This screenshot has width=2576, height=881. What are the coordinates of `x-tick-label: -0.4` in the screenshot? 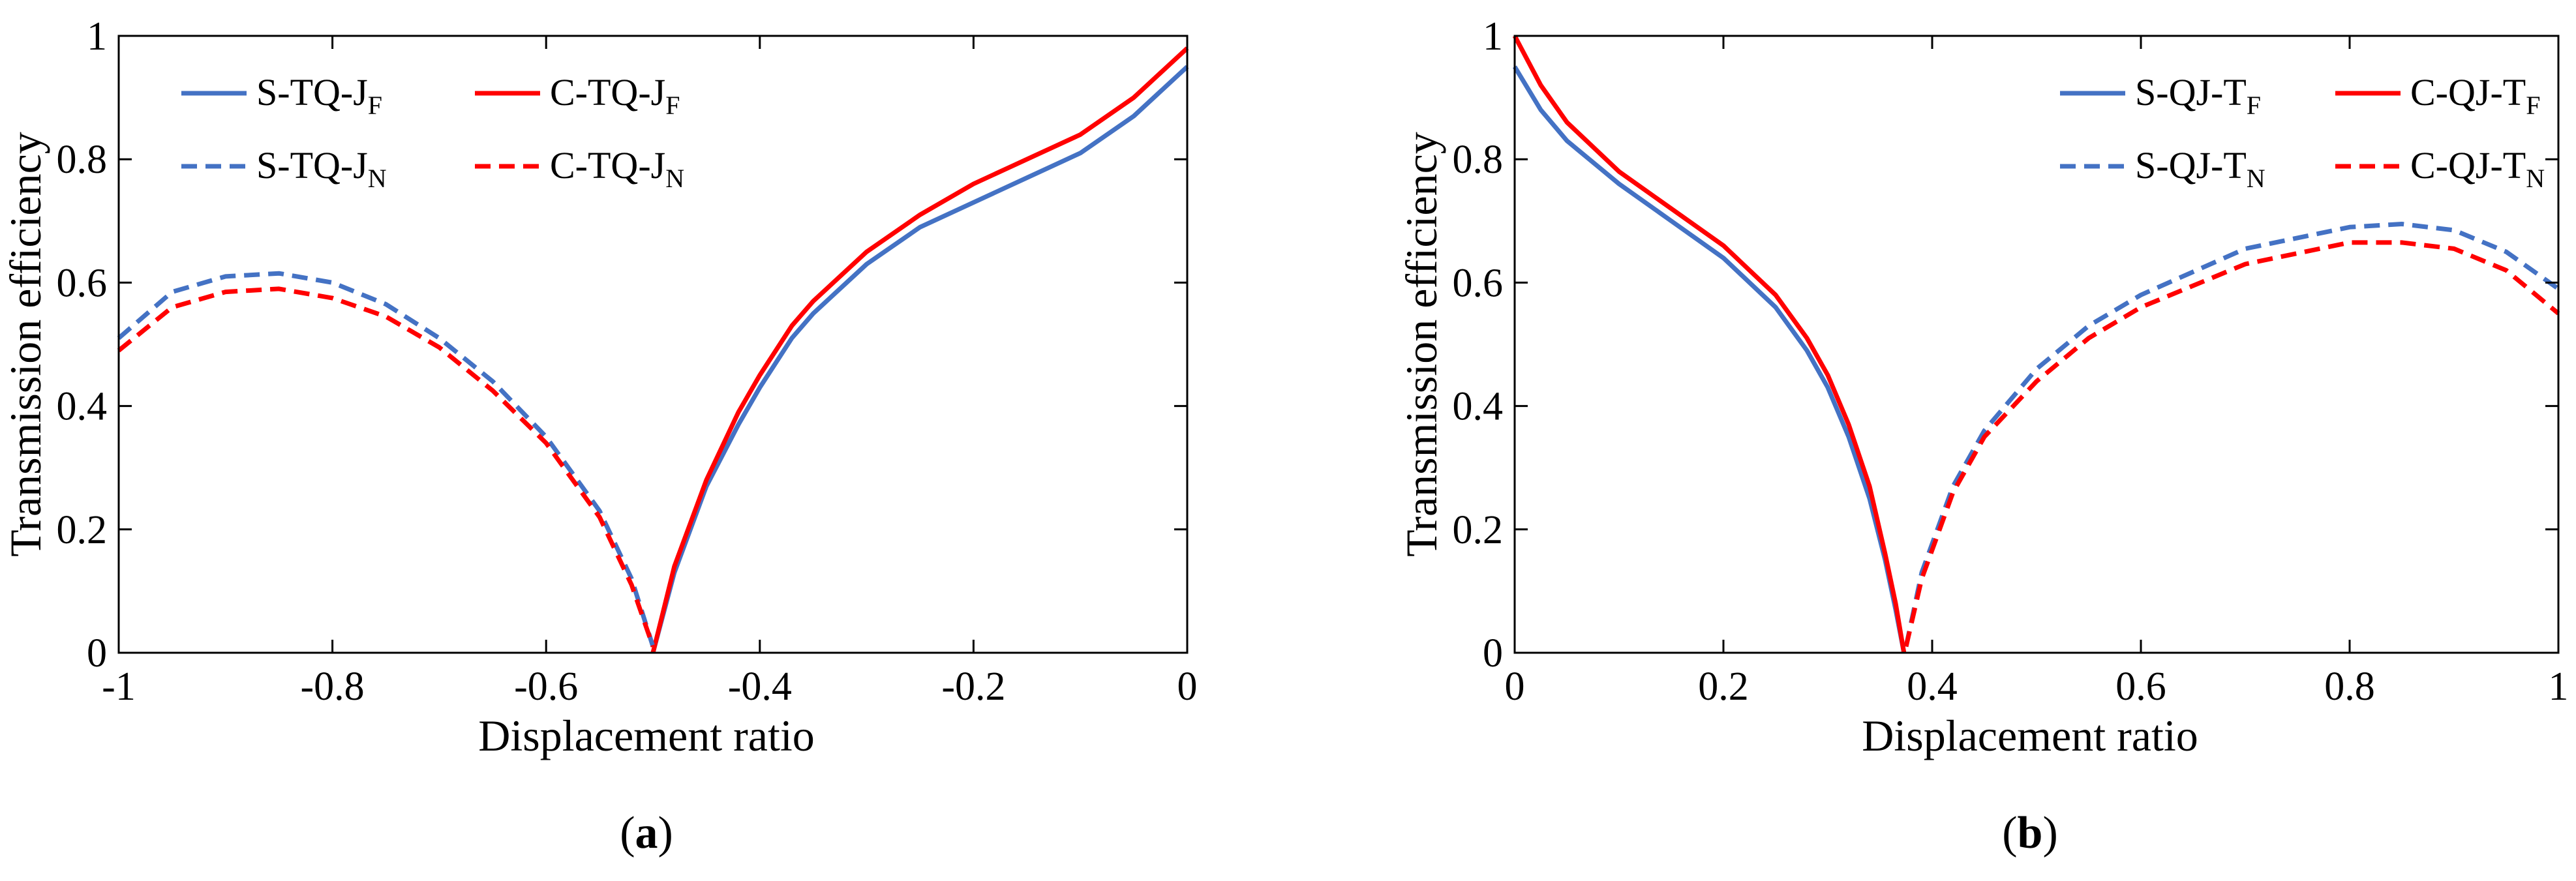 It's located at (760, 686).